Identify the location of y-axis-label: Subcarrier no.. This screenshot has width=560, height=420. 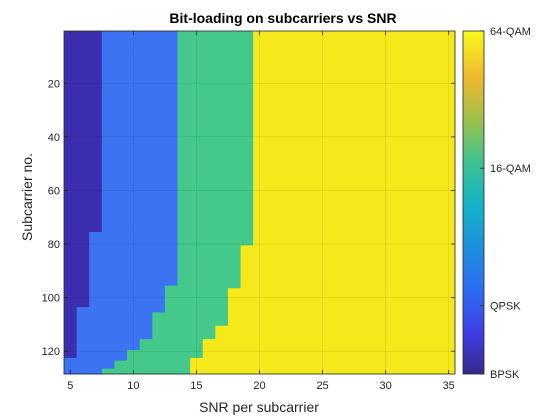
(27, 197).